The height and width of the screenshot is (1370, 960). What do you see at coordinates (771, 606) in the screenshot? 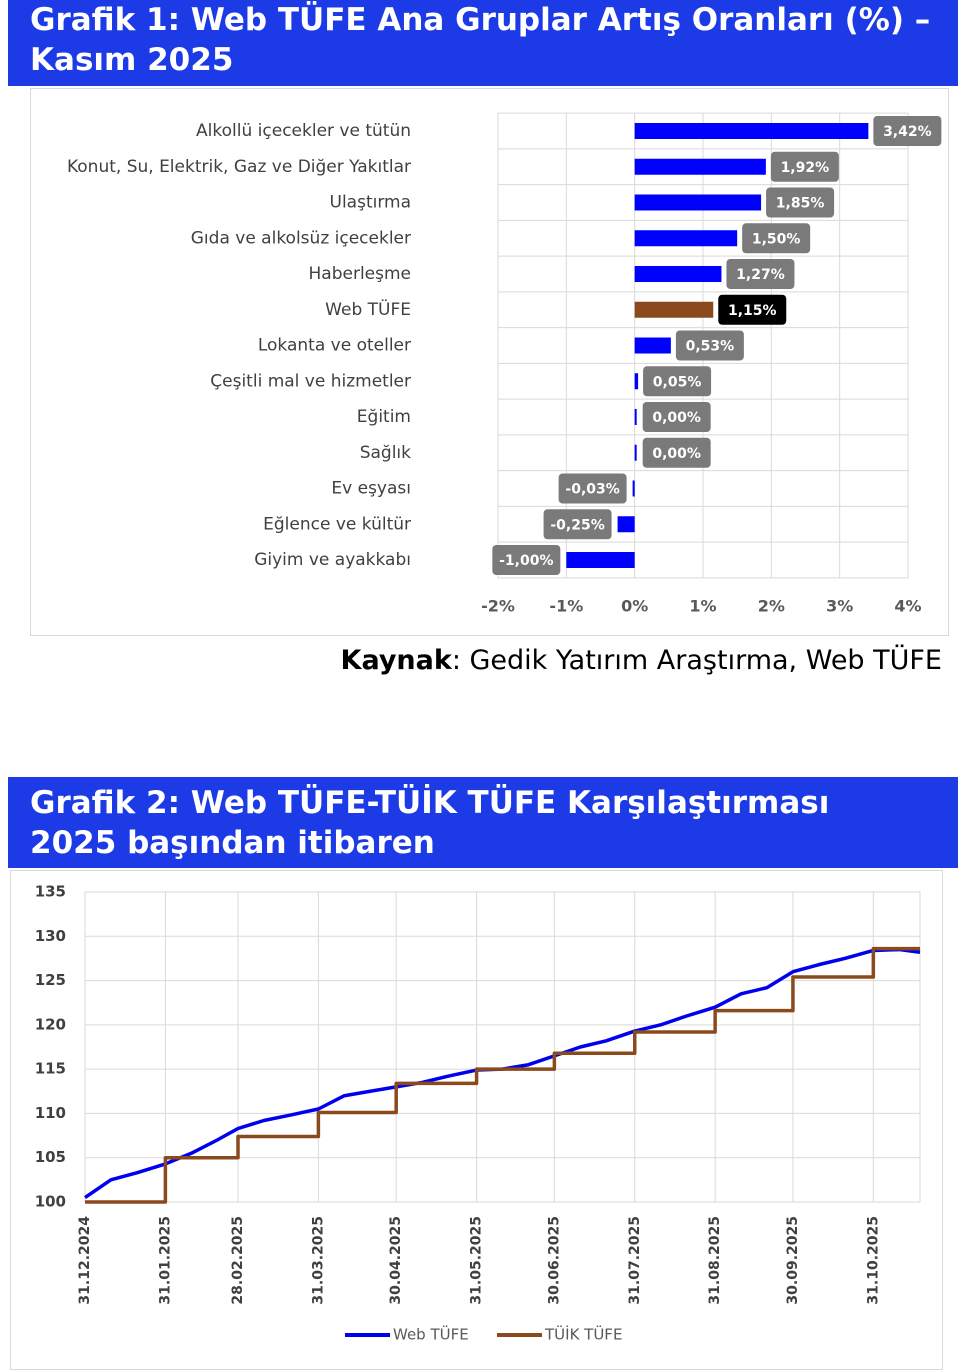
I see `x-tick-label: 2%` at bounding box center [771, 606].